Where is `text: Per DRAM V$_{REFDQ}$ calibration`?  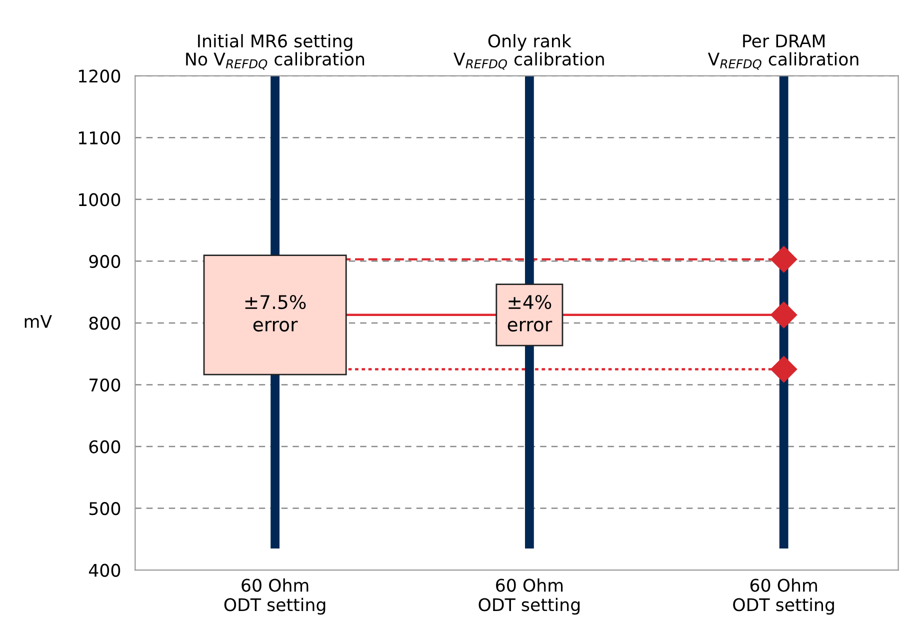 text: Per DRAM V$_{REFDQ}$ calibration is located at coordinates (783, 52).